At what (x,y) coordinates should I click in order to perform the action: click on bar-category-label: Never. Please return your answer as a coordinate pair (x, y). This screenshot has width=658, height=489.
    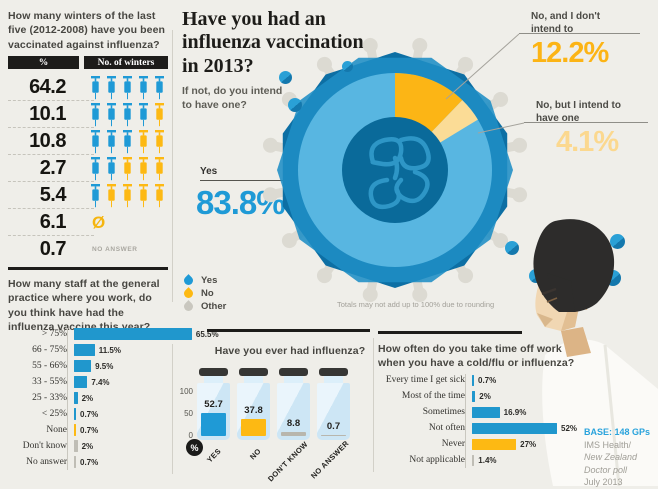
    Looking at the image, I should click on (453, 444).